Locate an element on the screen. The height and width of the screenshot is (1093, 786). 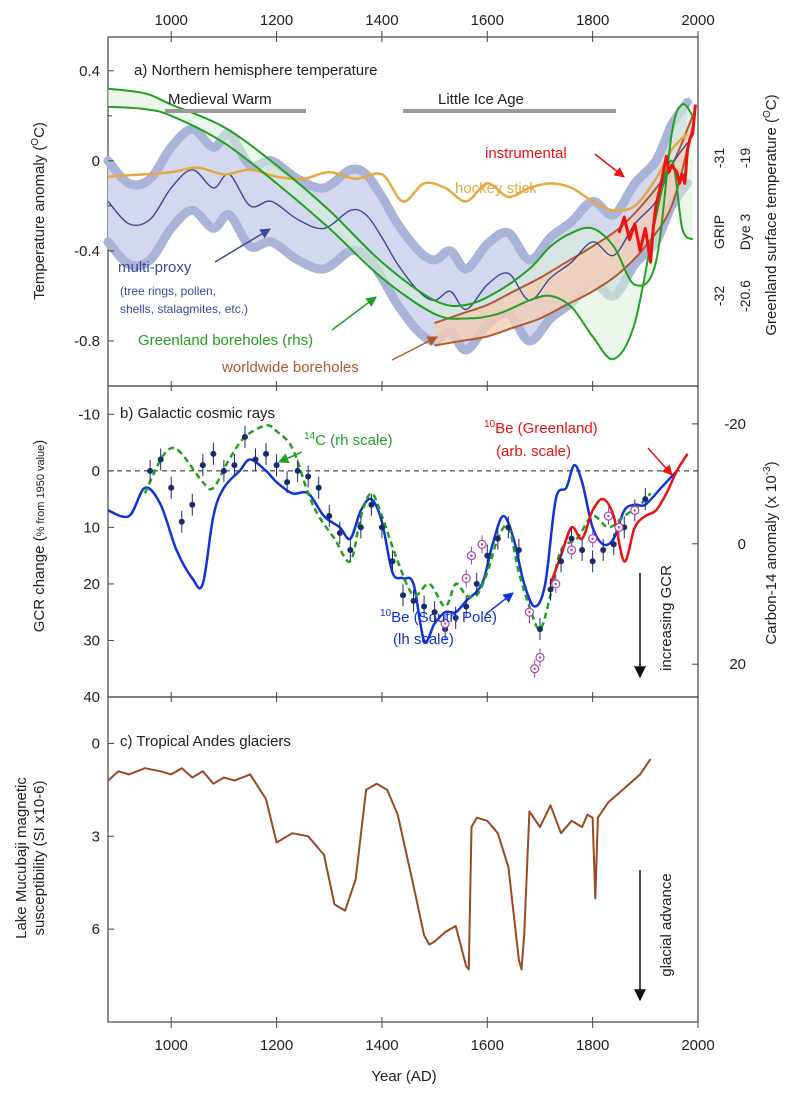
instrumental-arrow is located at coordinates (609, 165).